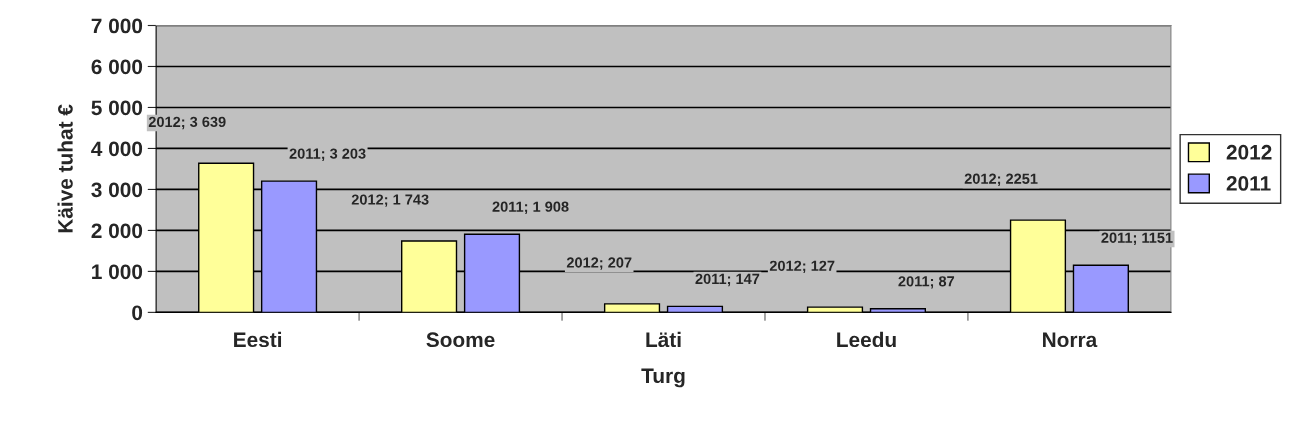  I want to click on legend-label: 2012, so click(1249, 152).